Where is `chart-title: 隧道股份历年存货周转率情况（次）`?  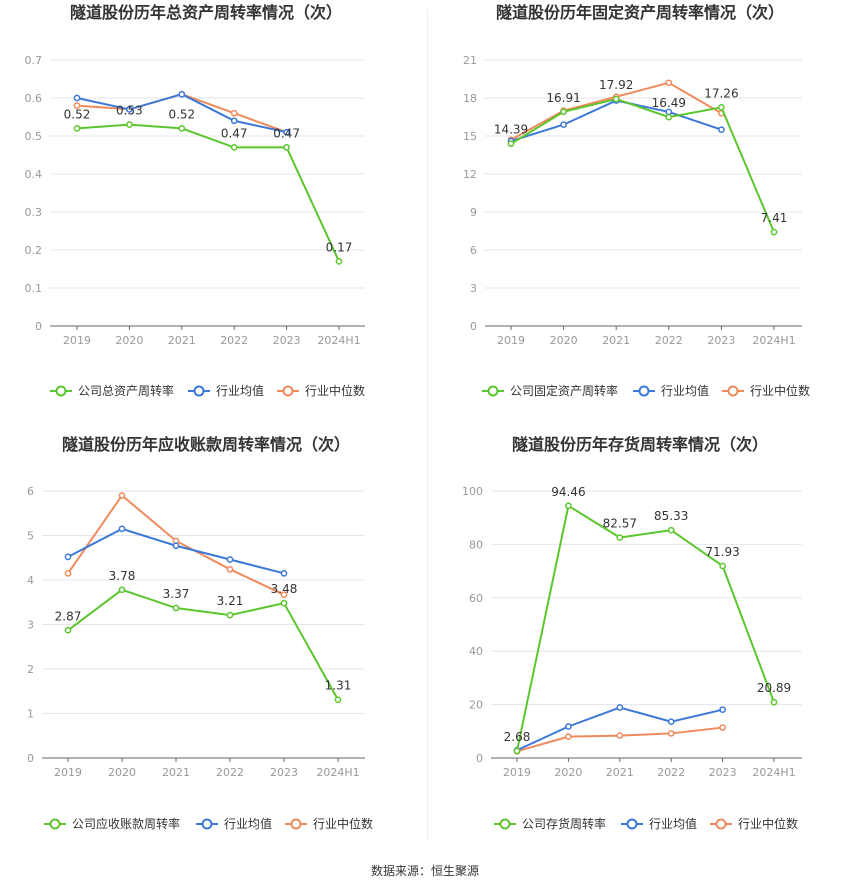 chart-title: 隧道股份历年存货周转率情况（次） is located at coordinates (640, 444).